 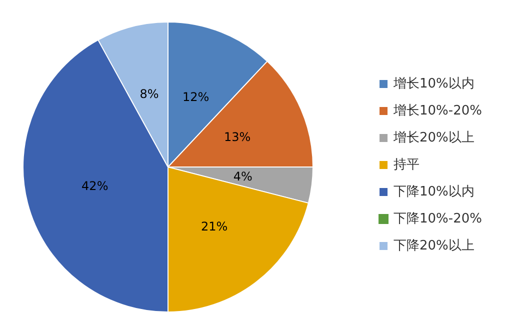 I want to click on data-label: 12%, so click(x=196, y=97).